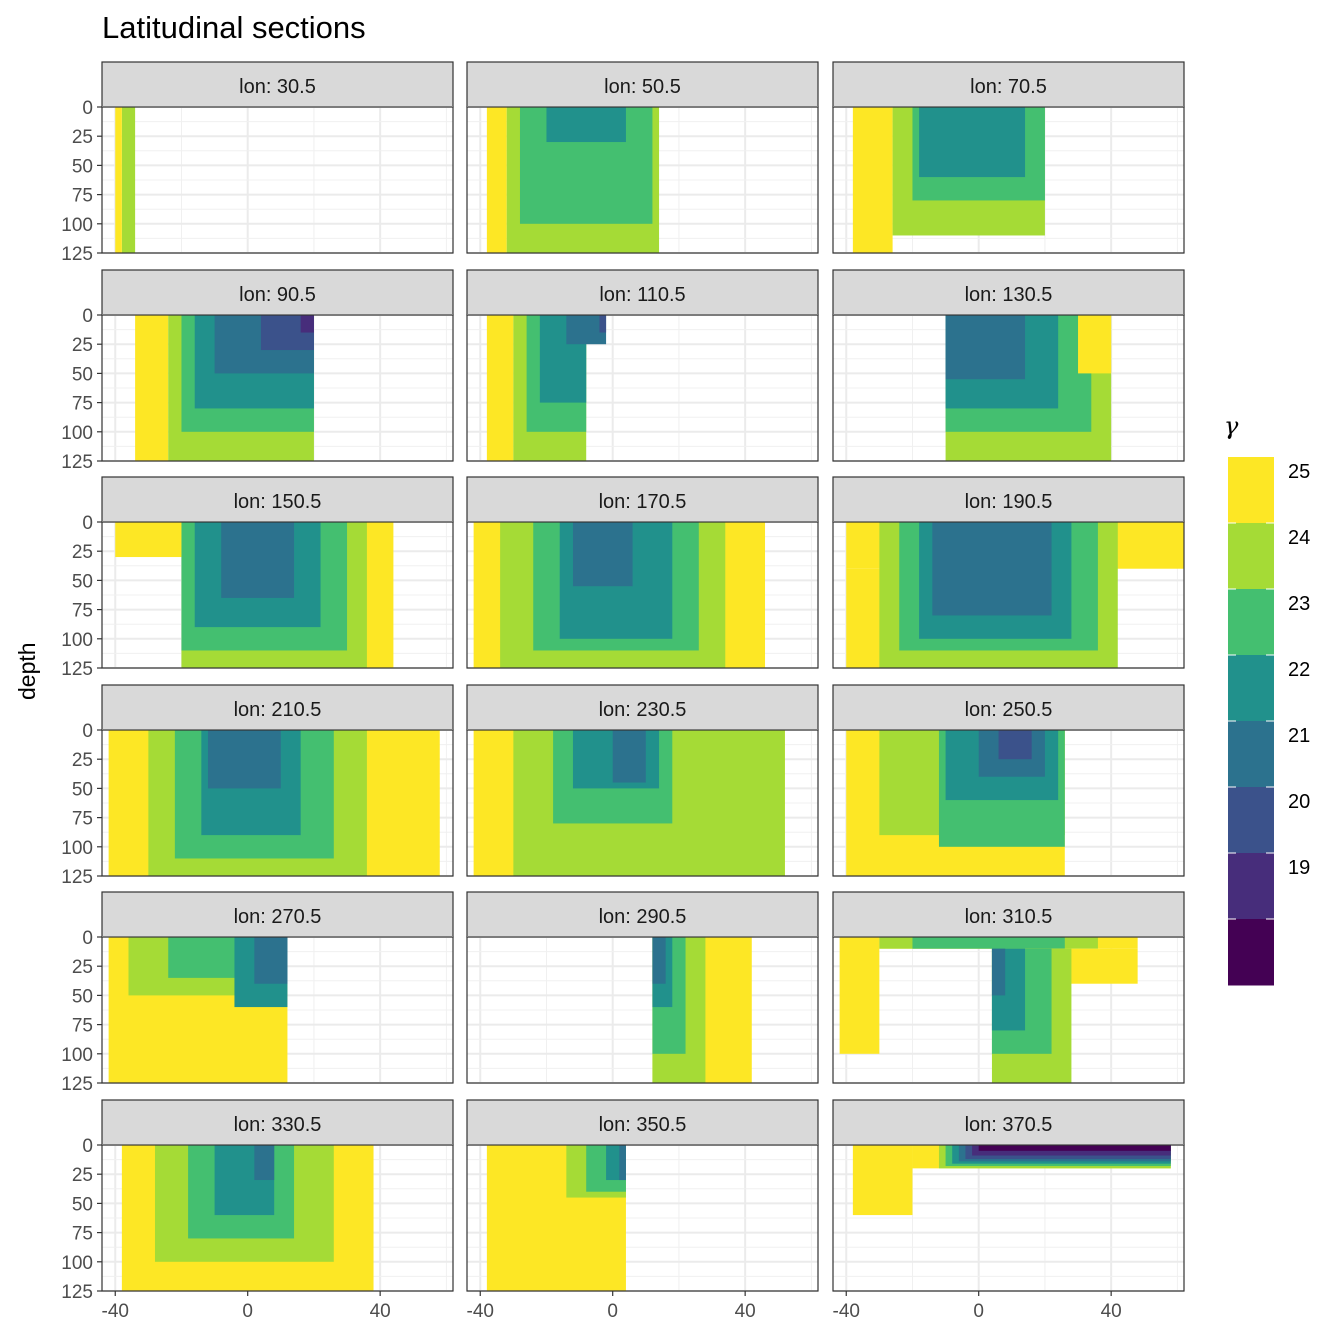 The image size is (1344, 1344). What do you see at coordinates (1299, 802) in the screenshot?
I see `legend-label: 20` at bounding box center [1299, 802].